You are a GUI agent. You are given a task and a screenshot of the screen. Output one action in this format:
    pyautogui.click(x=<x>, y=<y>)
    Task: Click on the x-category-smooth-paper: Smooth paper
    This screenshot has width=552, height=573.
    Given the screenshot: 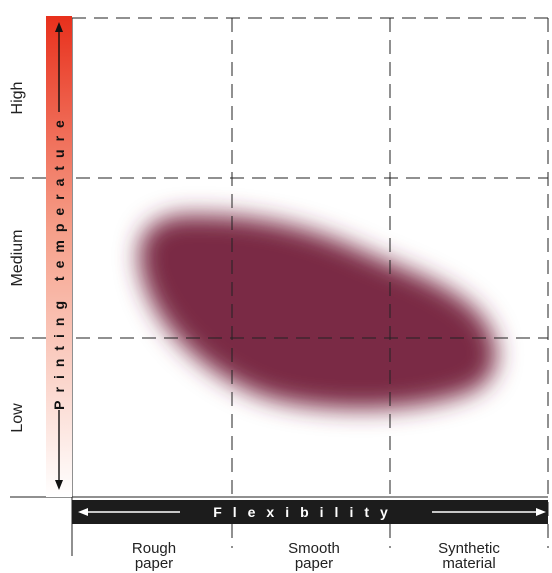 What is the action you would take?
    pyautogui.click(x=314, y=556)
    